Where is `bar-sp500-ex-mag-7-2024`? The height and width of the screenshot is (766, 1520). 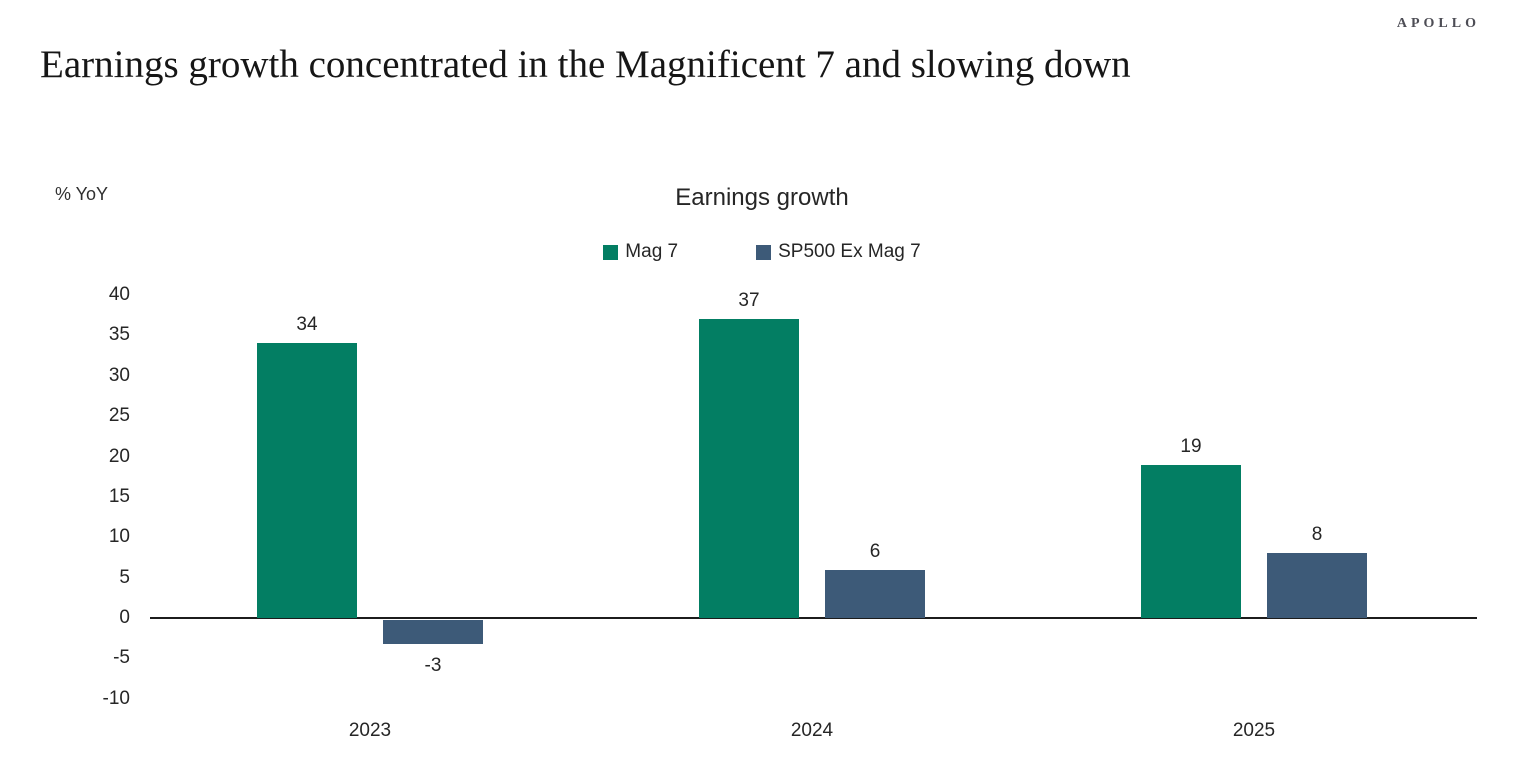 bar-sp500-ex-mag-7-2024 is located at coordinates (875, 593).